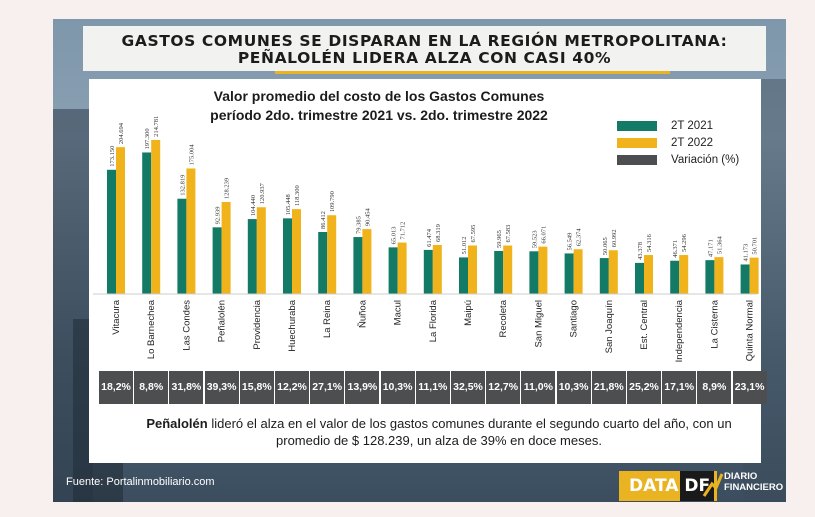 This screenshot has width=815, height=517. I want to click on source-note: Fuente: Portalinmobiliario.com, so click(140, 482).